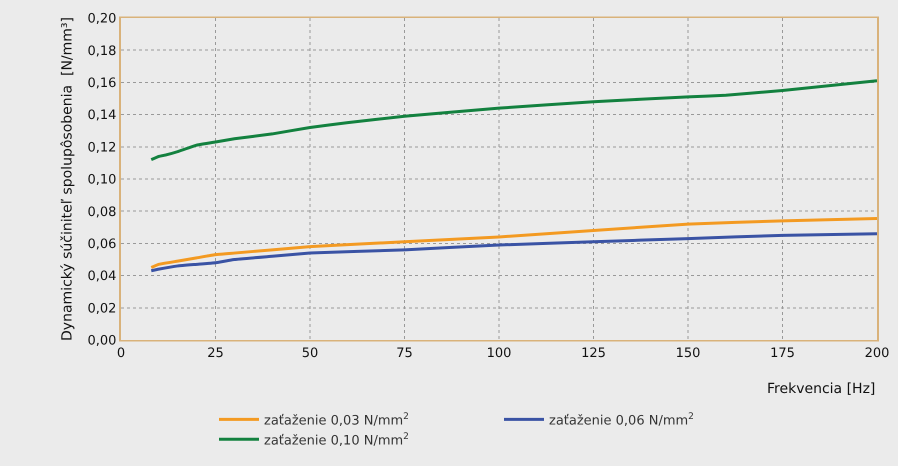  Describe the element at coordinates (336, 420) in the screenshot. I see `legend-label: zaťaženie 0,03 N/mm$^{2}$` at that location.